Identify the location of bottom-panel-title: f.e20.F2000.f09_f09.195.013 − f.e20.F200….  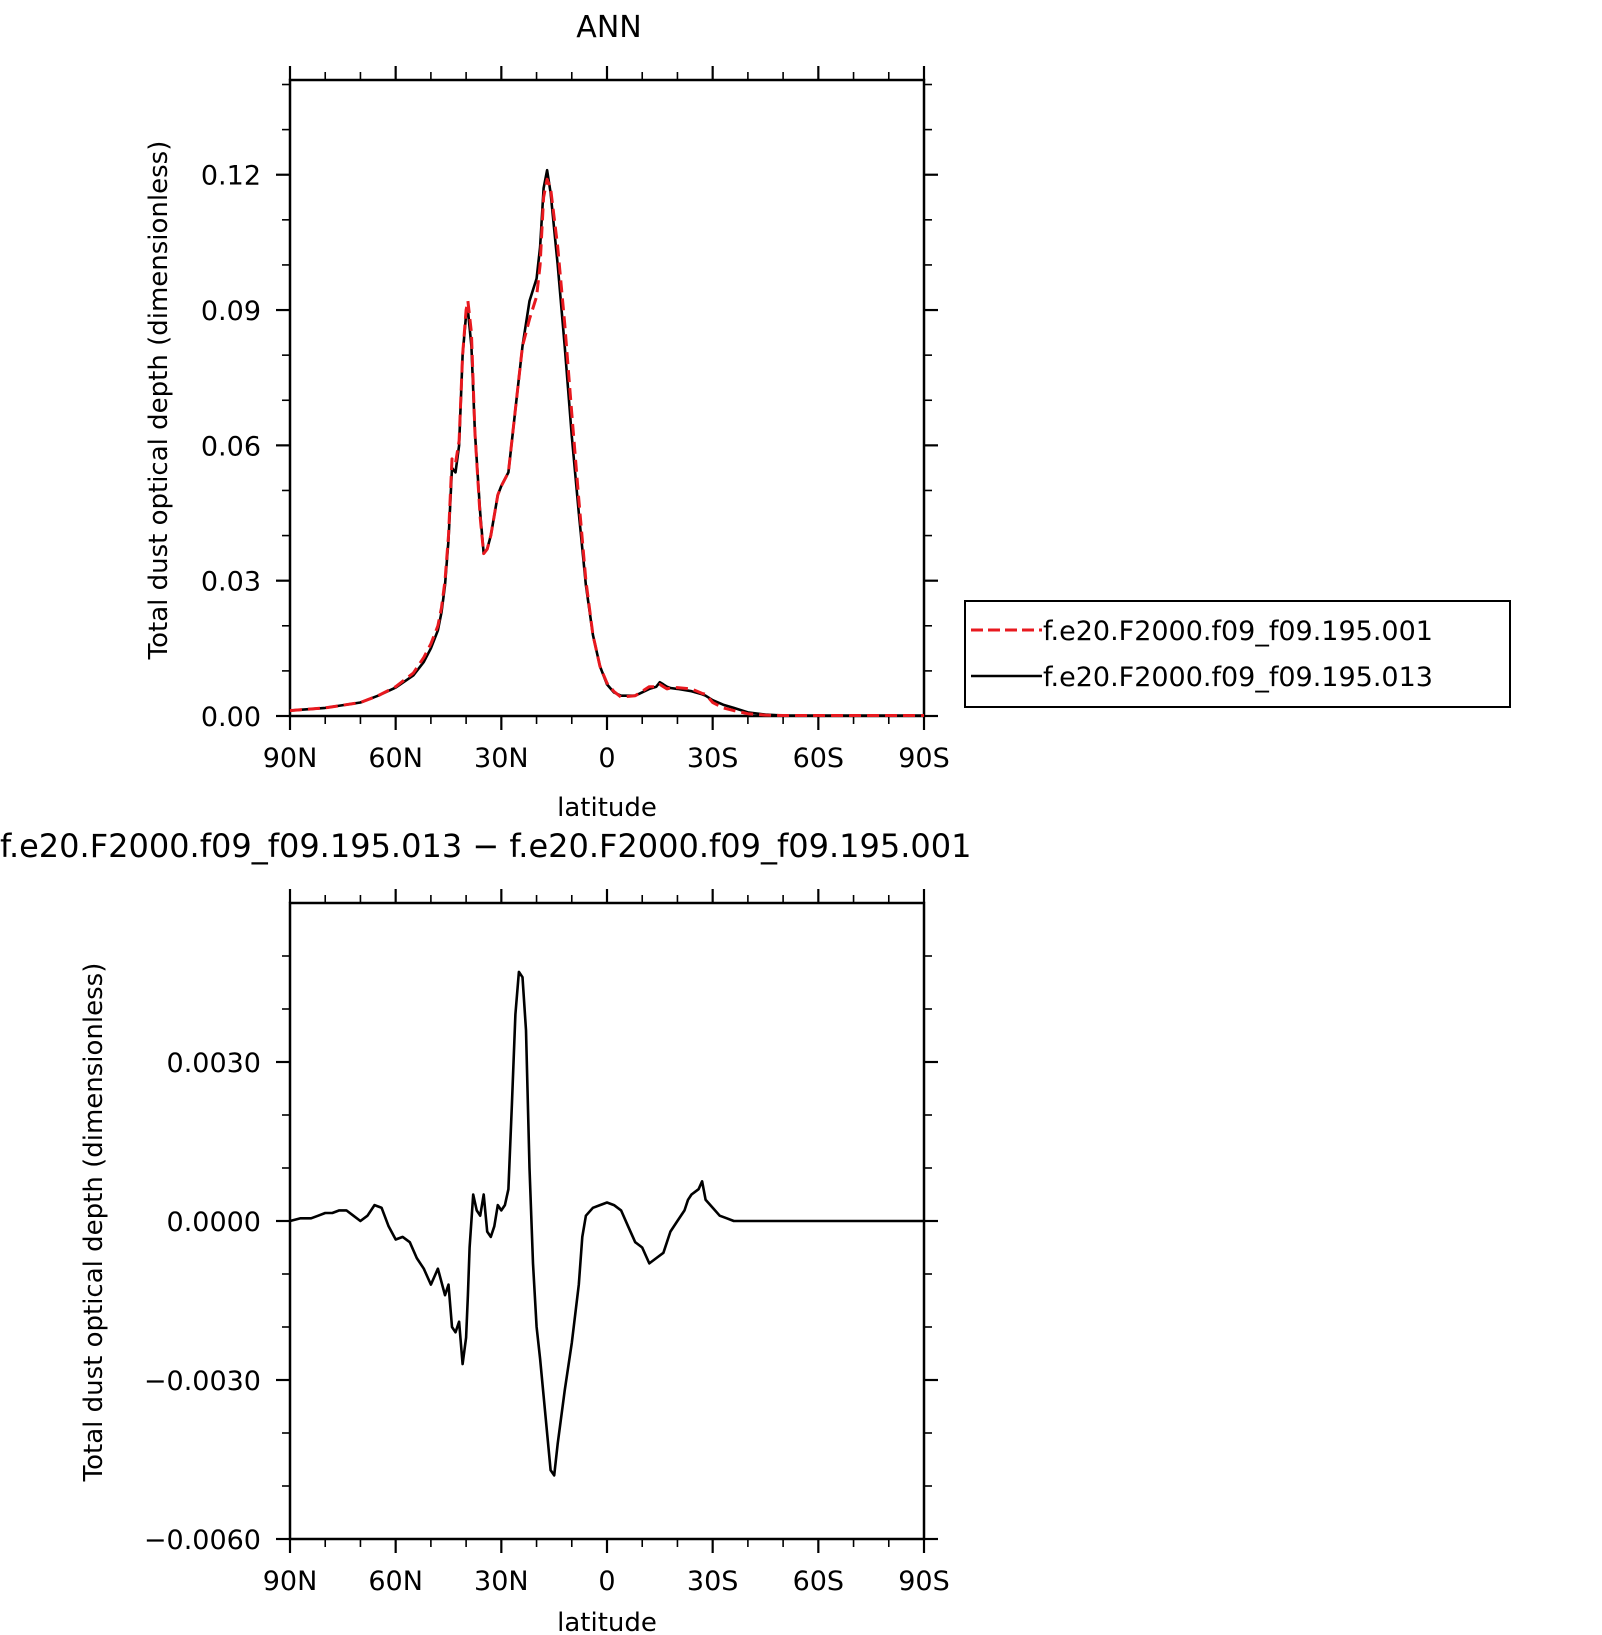
(486, 846).